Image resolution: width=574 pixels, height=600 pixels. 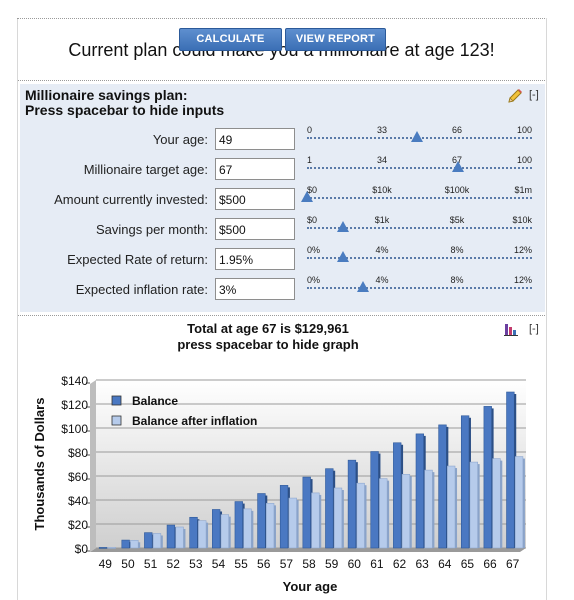 I want to click on slider-tick-label: 12%, so click(x=522, y=280).